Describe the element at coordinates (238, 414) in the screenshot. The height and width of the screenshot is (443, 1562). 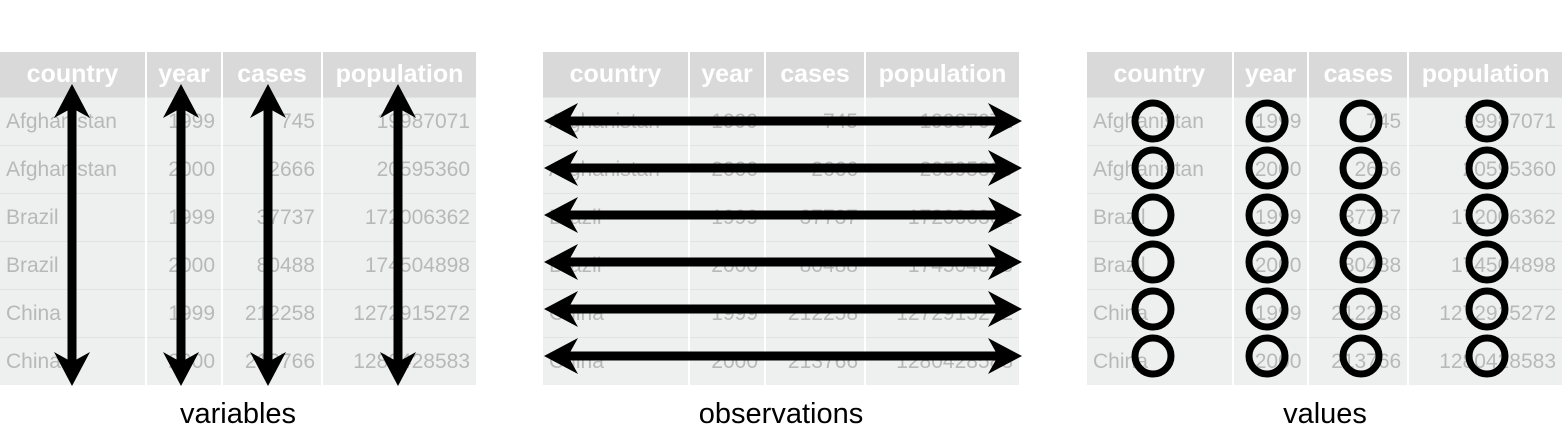
I see `panel-caption: variables` at that location.